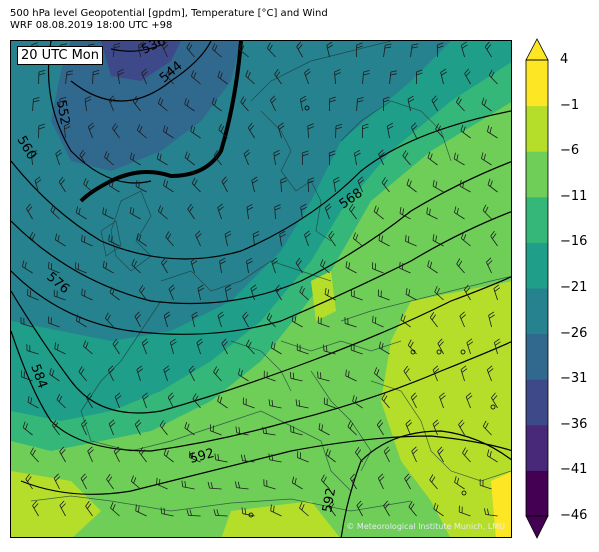 The image size is (599, 552). I want to click on colorbar-tick-label: −21, so click(574, 287).